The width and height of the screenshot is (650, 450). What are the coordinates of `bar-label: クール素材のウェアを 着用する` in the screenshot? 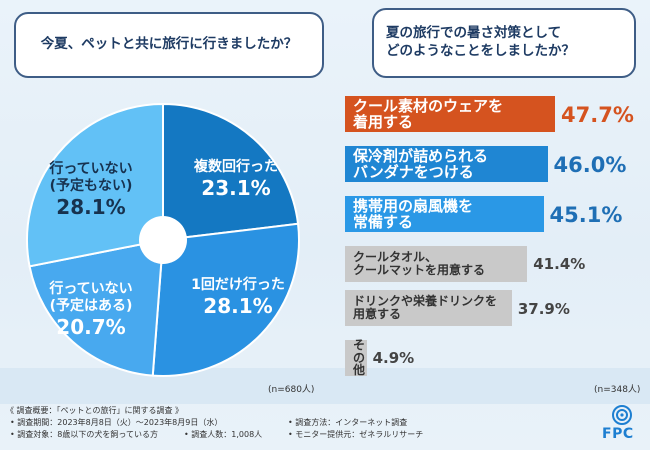 It's located at (428, 113).